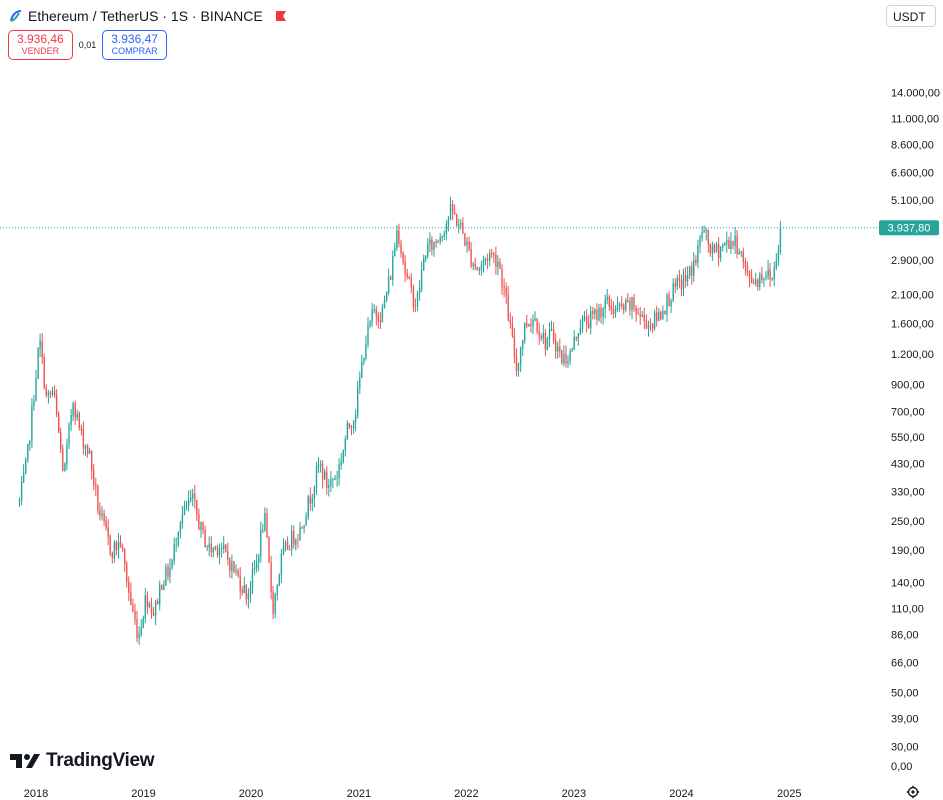  I want to click on symbol-header: Ethereum / TetherUS · 1S · BINANCE, so click(147, 16).